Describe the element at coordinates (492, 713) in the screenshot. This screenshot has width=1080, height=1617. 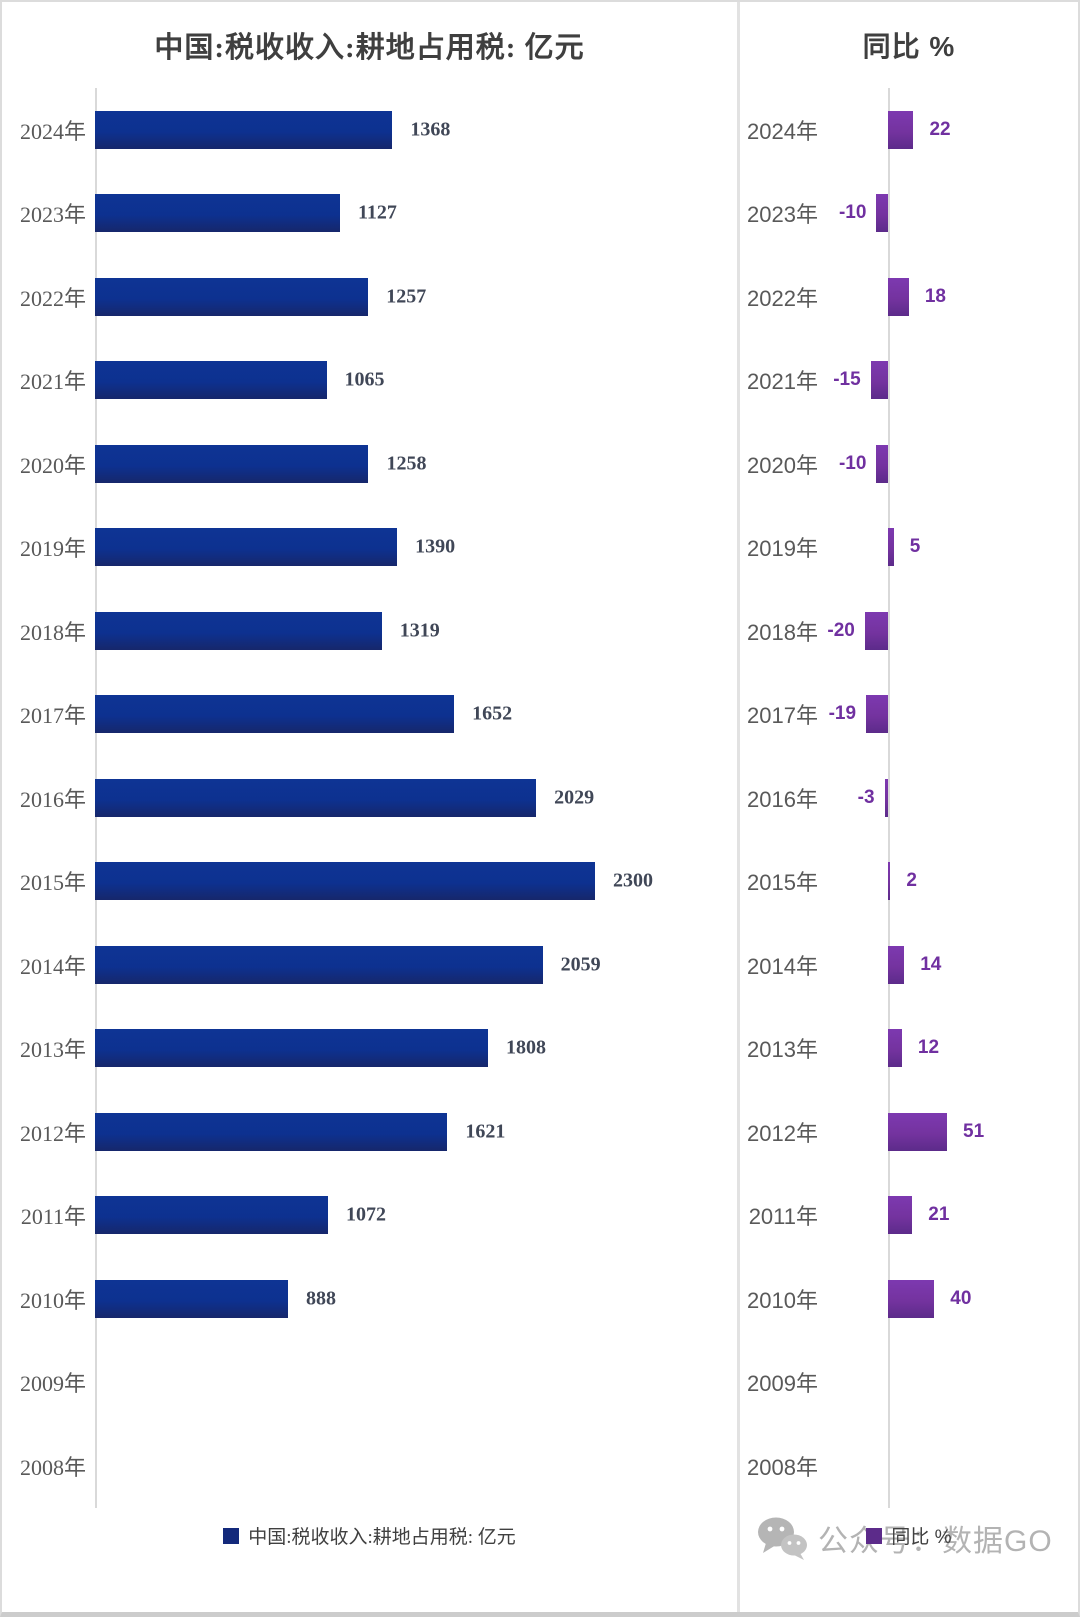
I see `value-label: 1652` at that location.